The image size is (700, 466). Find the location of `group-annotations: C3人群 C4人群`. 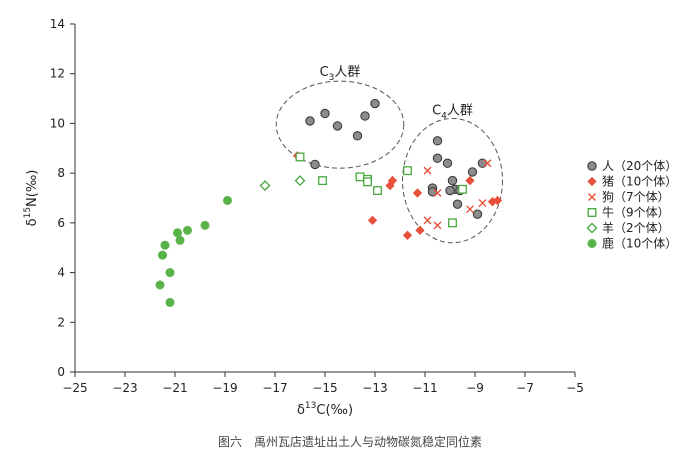

group-annotations: C3人群 C4人群 is located at coordinates (389, 154).